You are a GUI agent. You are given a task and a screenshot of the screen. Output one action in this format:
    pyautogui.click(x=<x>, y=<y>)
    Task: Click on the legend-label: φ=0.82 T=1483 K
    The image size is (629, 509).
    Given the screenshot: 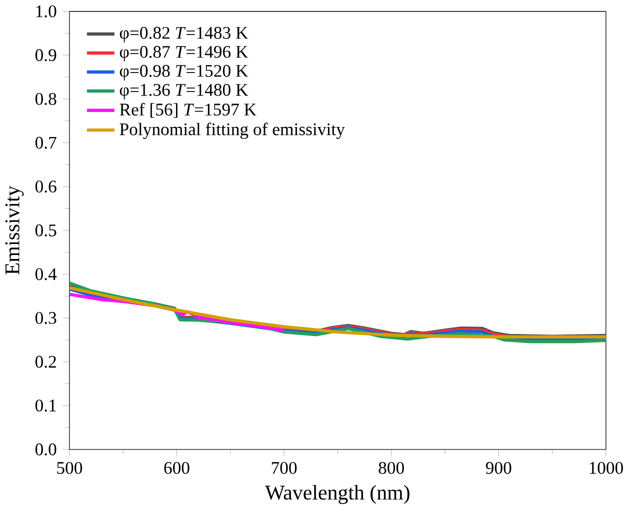 What is the action you would take?
    pyautogui.click(x=184, y=34)
    